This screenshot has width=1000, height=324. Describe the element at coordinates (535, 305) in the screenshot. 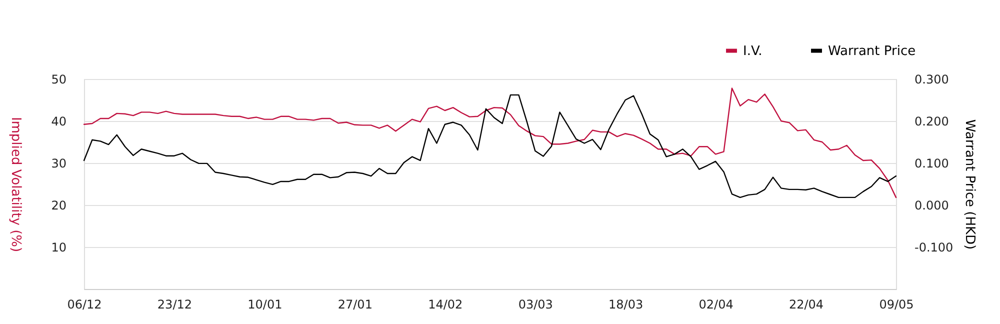

I see `x-tick-label: 03/03` at that location.